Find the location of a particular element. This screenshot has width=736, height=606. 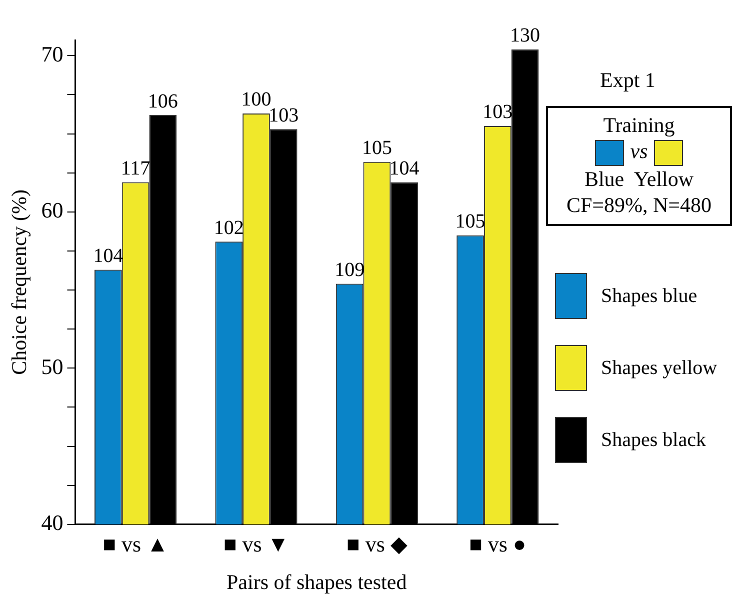

x-tick-label: ■ vs ▲ is located at coordinates (135, 543).